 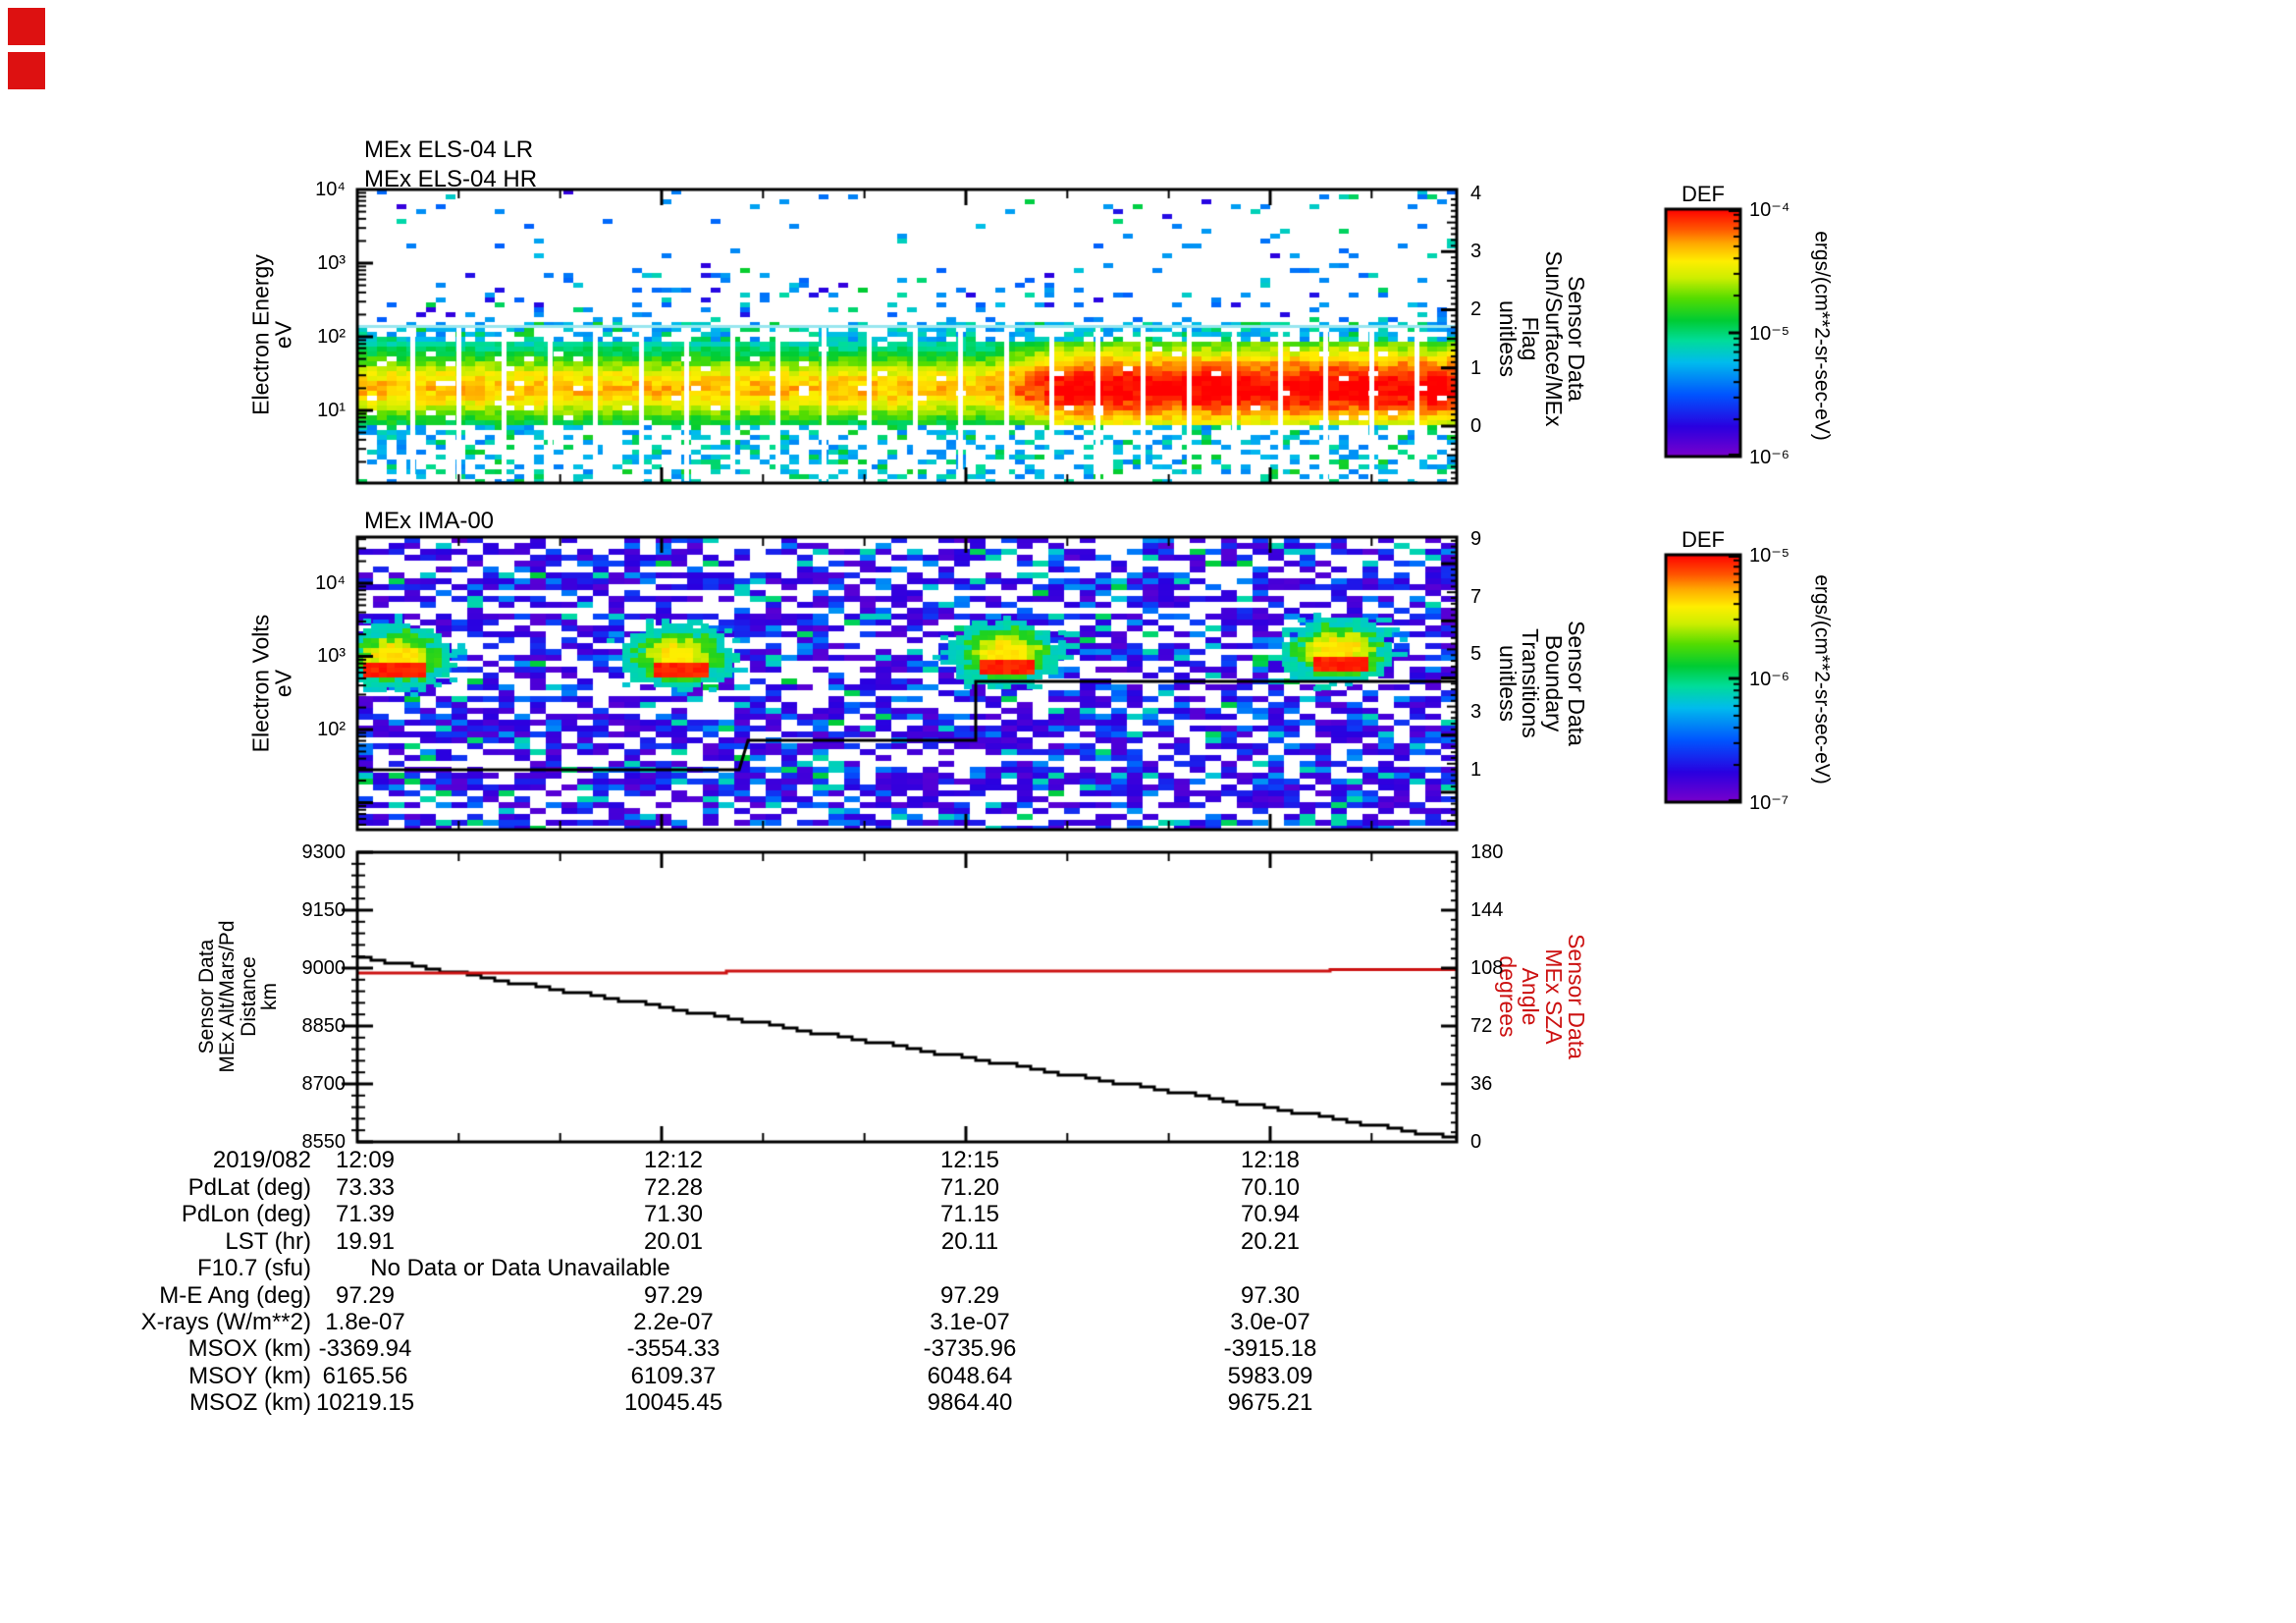 I want to click on table-cell-value: 73.33, so click(x=366, y=1187).